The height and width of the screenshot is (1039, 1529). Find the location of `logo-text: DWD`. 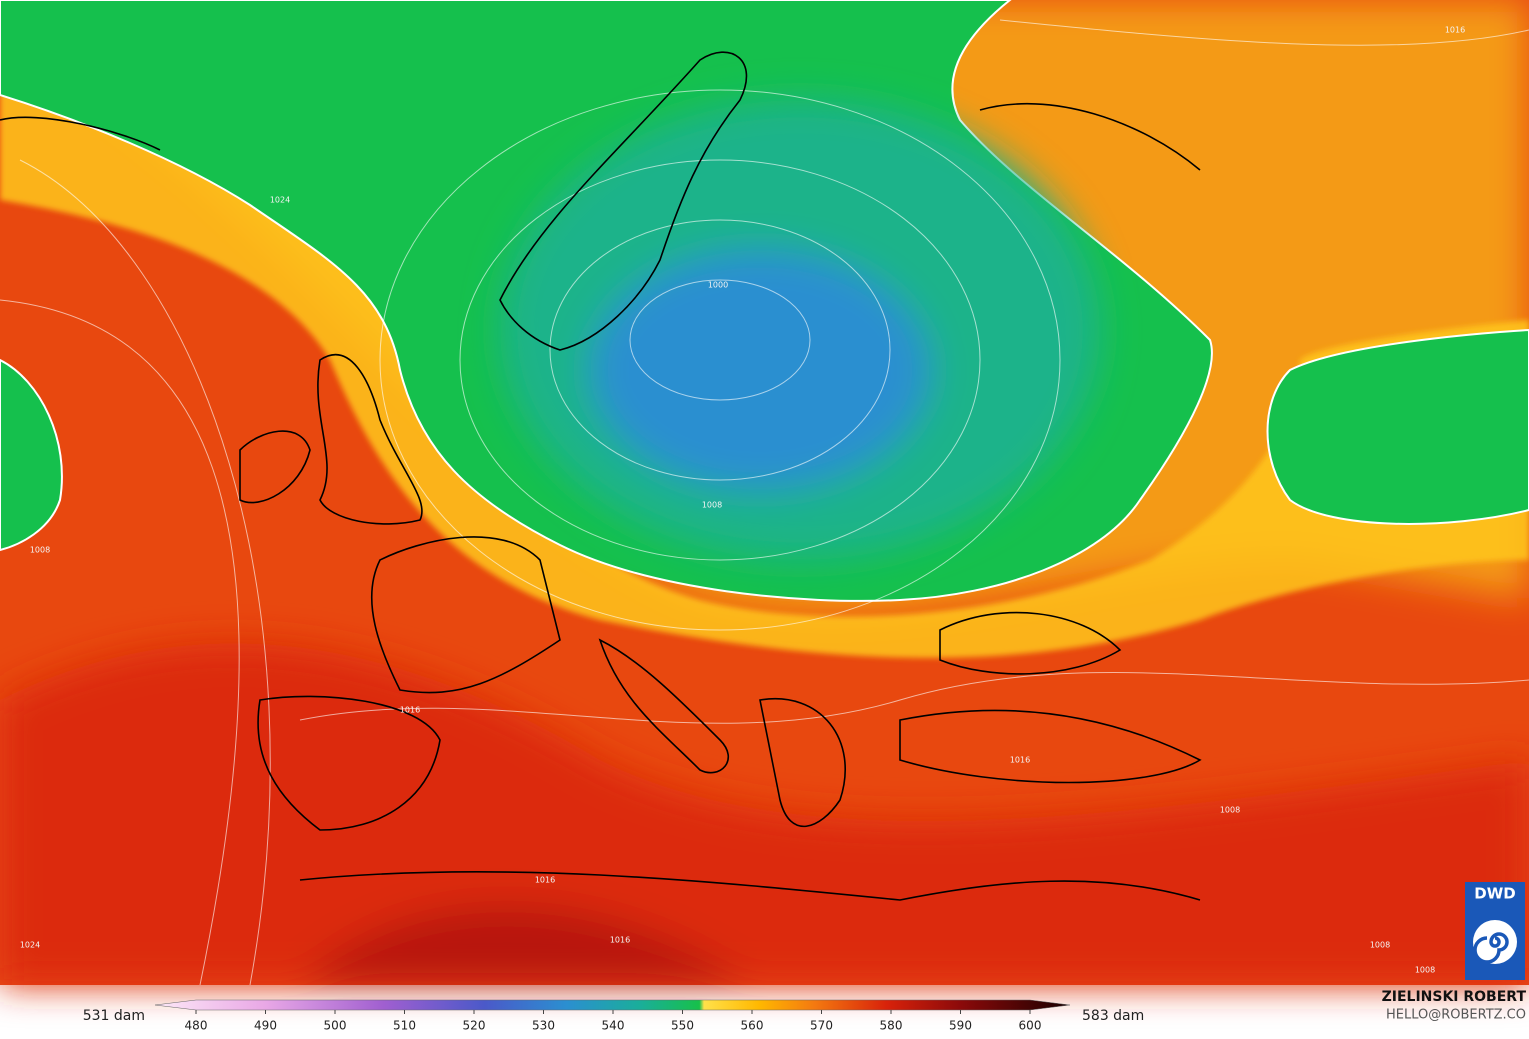

logo-text: DWD is located at coordinates (1494, 894).